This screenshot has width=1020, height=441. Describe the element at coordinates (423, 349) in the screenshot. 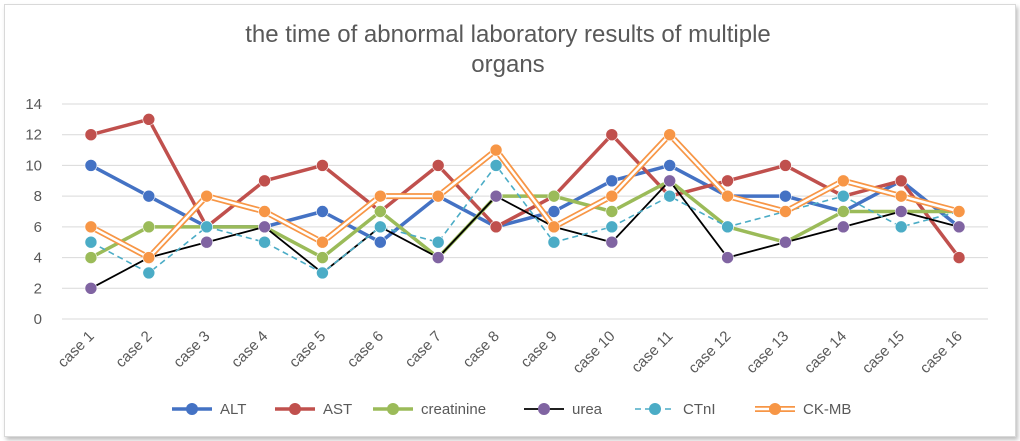

I see `x-tick-label: case 7` at that location.